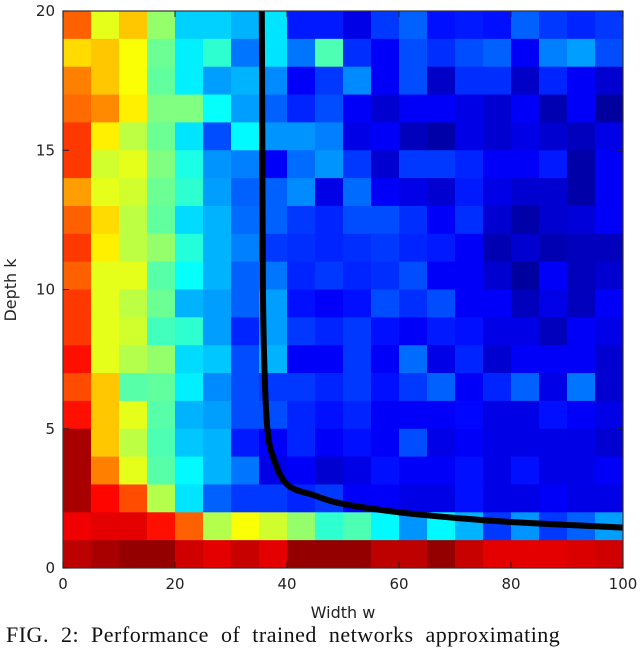 The width and height of the screenshot is (640, 655). I want to click on y-tick-label: 10, so click(45, 290).